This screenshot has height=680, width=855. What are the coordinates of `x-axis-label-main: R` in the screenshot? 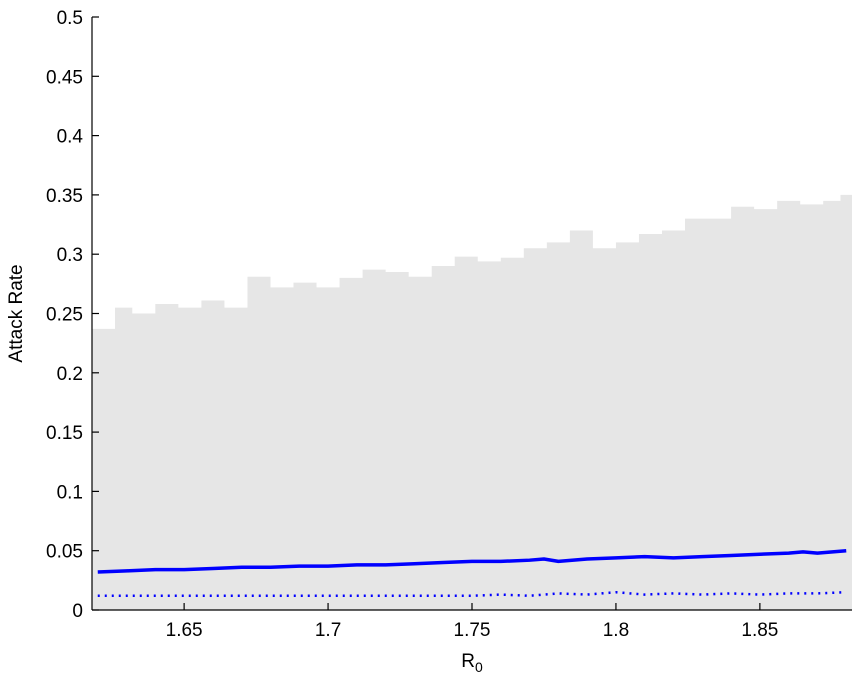 It's located at (468, 661).